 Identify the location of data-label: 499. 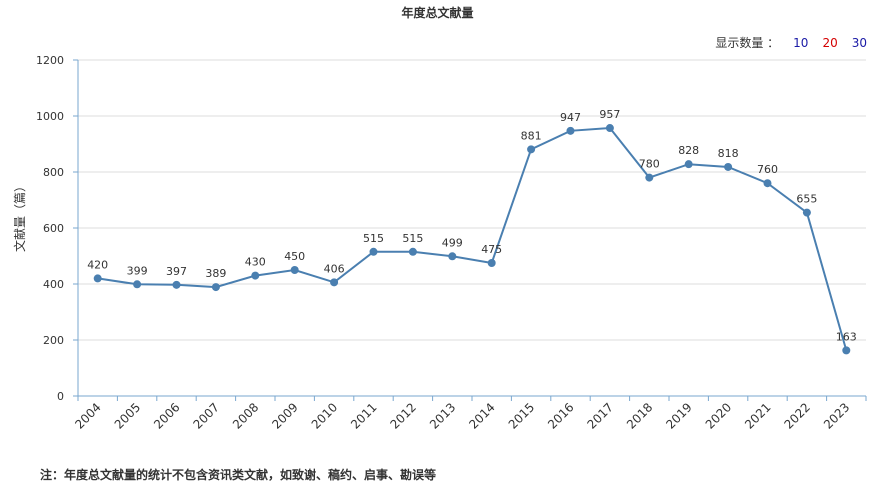
(452, 242).